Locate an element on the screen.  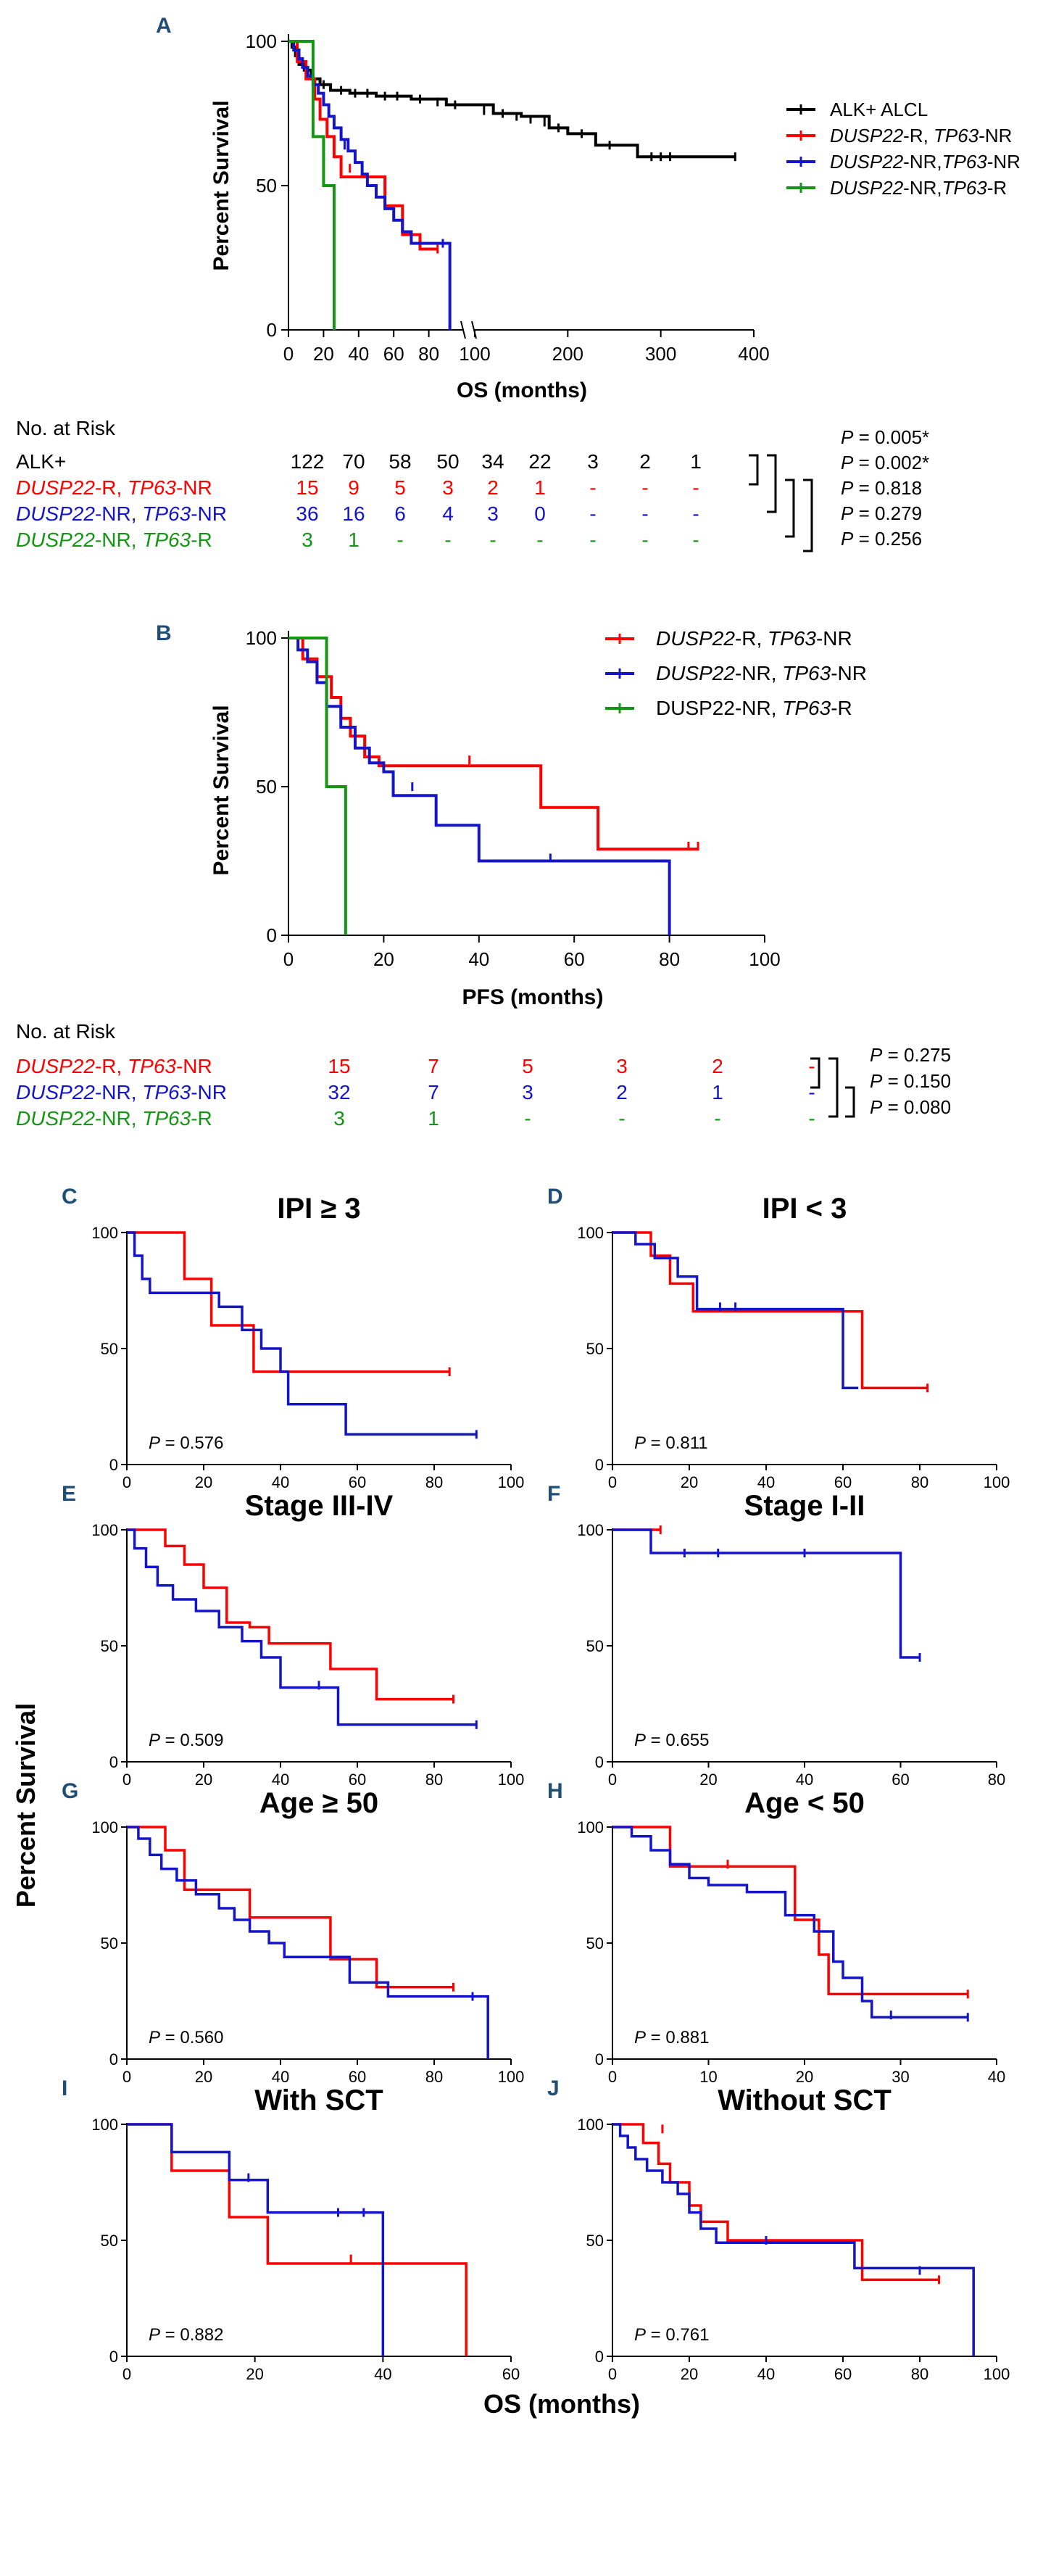
p-value: P = 0.655 is located at coordinates (671, 1741).